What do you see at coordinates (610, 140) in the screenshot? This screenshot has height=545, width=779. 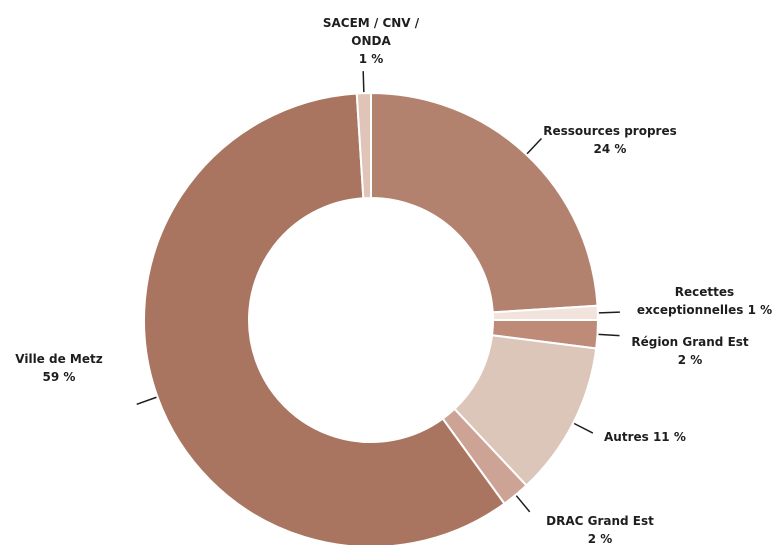 I see `slice-label: Ressources propres 24 %` at bounding box center [610, 140].